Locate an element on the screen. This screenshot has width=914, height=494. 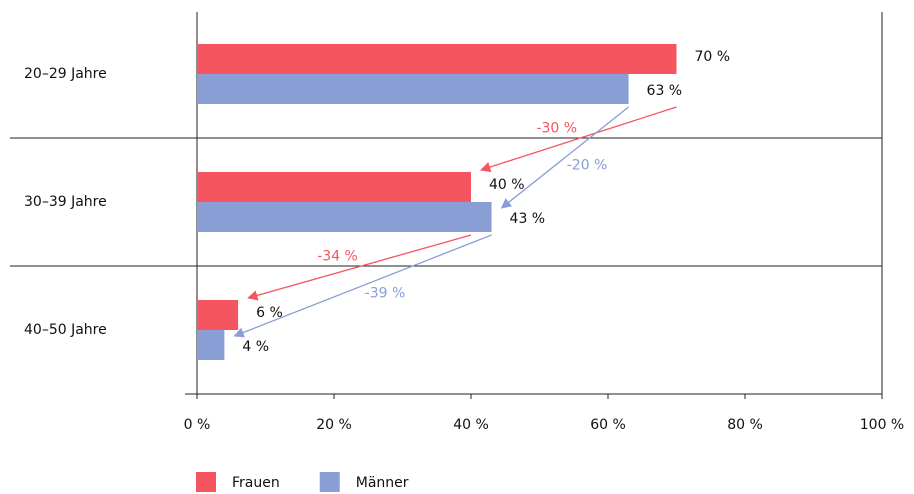
annotation: -39 % is located at coordinates (385, 294).